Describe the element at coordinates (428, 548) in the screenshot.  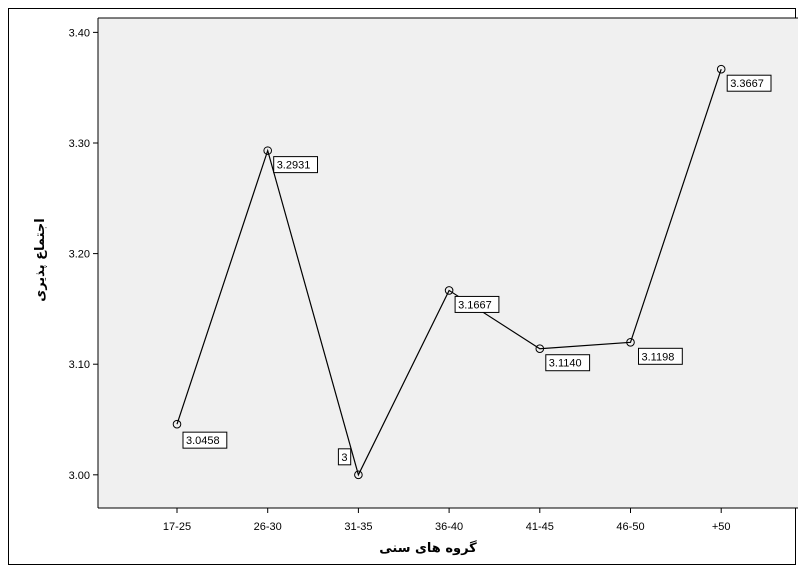
I see `x-axis-title: گروه های سنی` at that location.